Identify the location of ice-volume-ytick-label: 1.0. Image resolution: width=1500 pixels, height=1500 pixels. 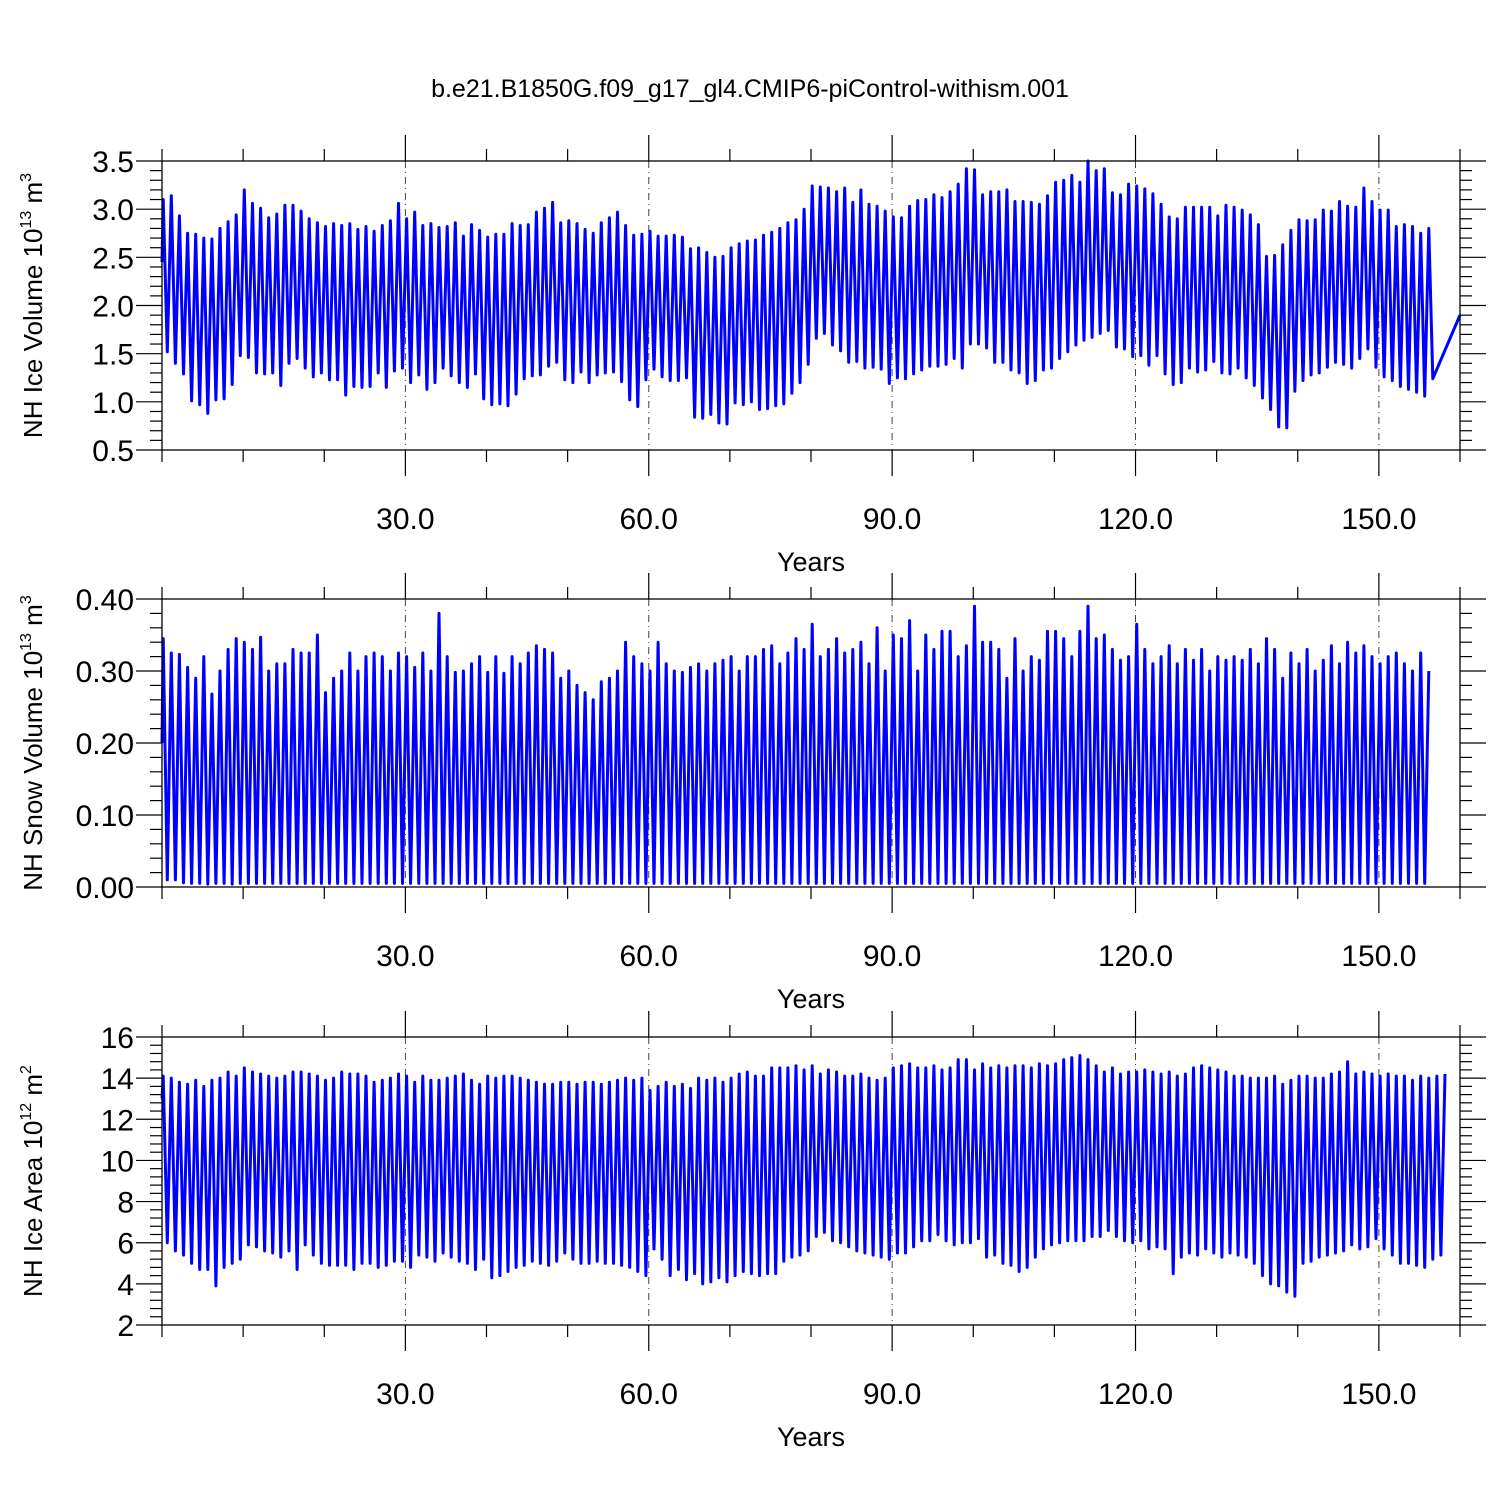
(113, 403).